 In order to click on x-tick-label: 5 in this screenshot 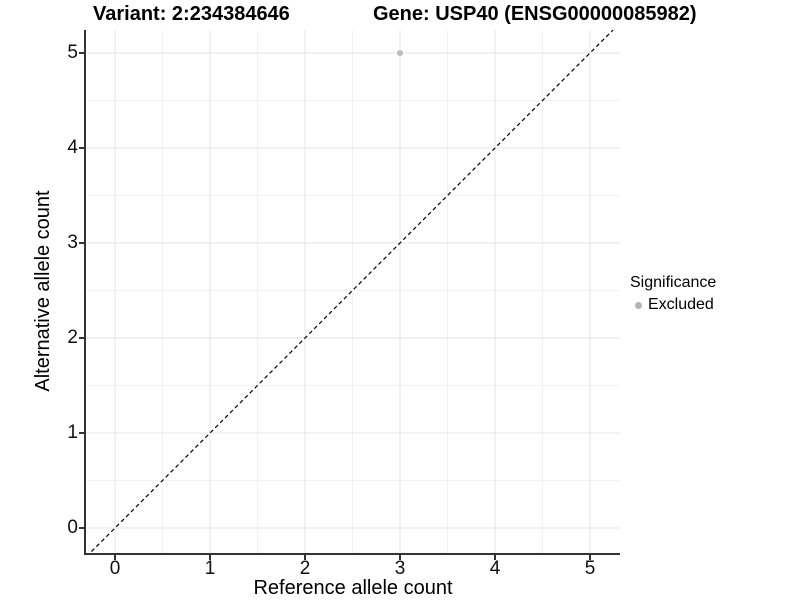, I will do `click(590, 568)`.